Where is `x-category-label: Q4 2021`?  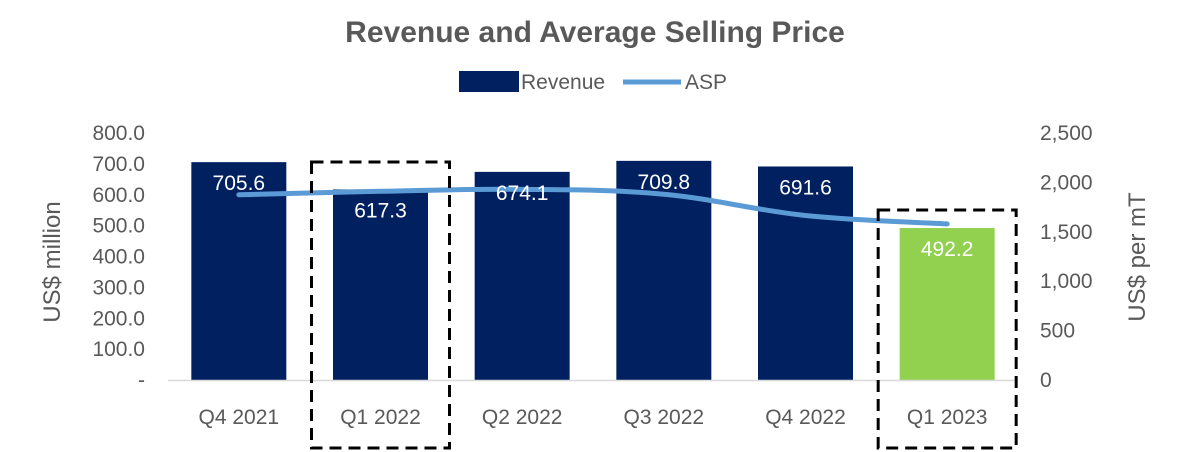 x-category-label: Q4 2021 is located at coordinates (239, 417).